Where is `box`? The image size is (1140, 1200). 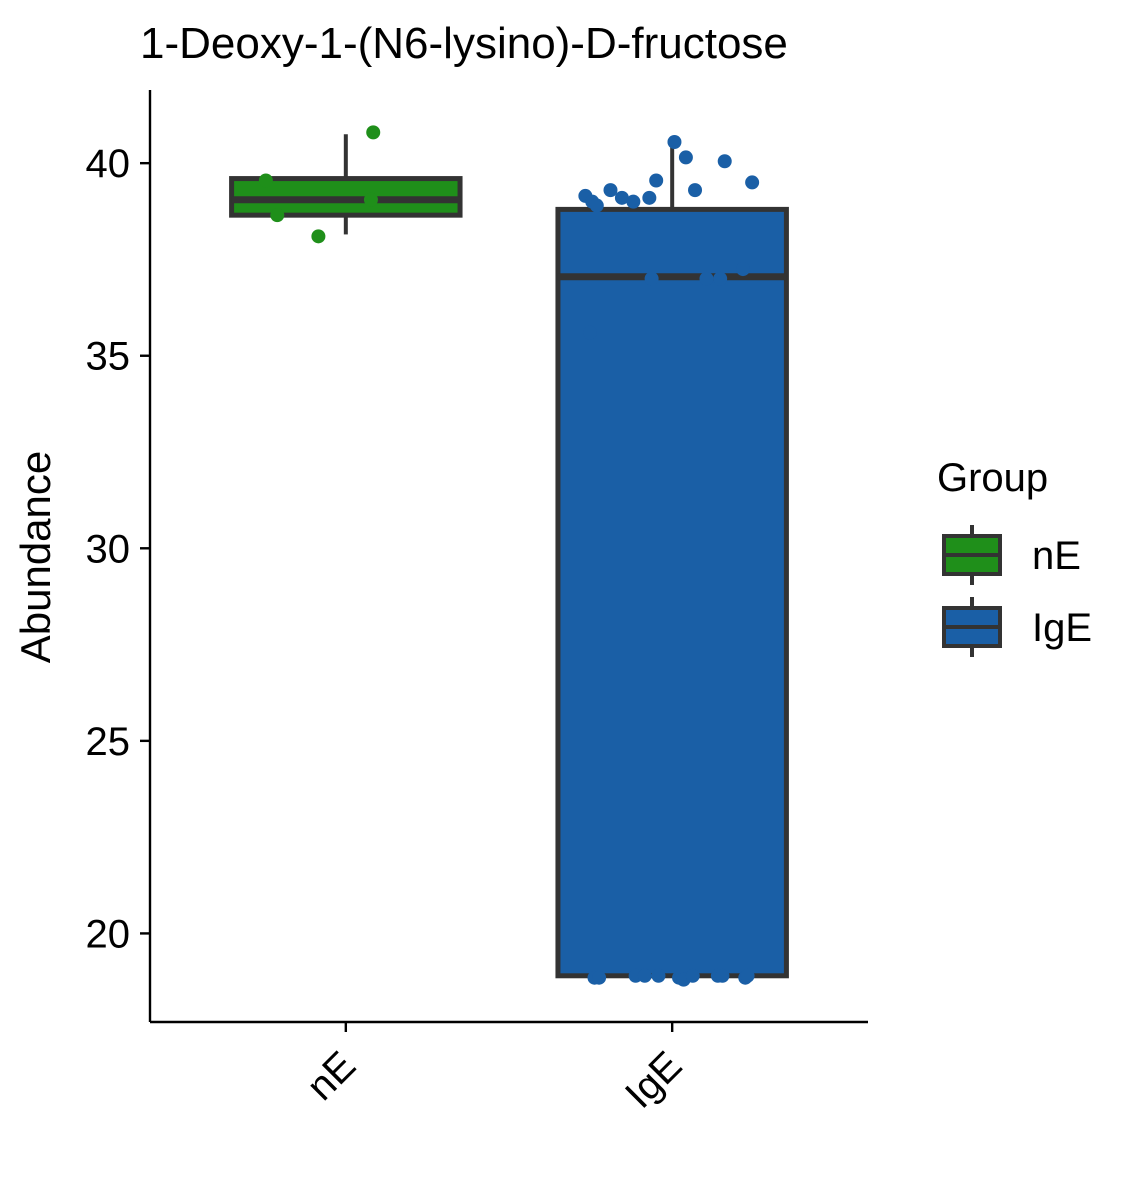
box is located at coordinates (672, 592).